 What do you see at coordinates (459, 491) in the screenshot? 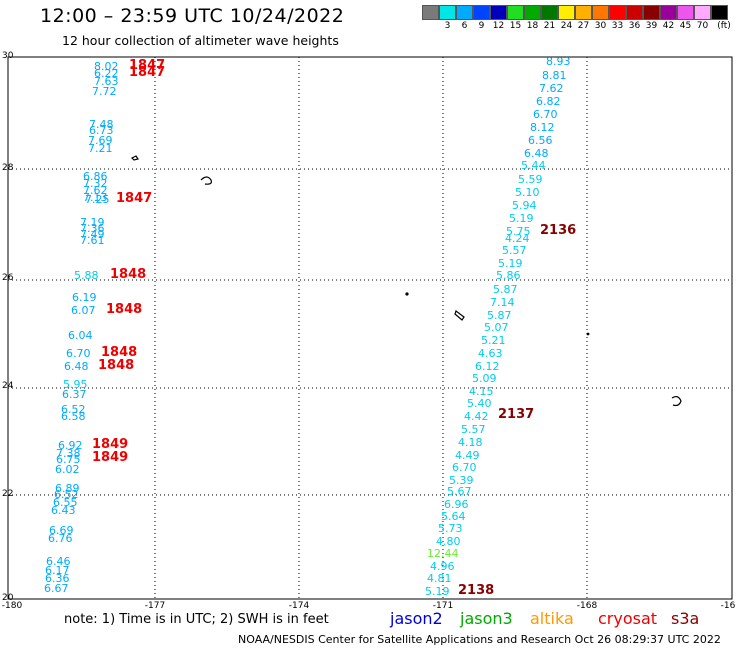
I see `wave-height-label: 5.67` at bounding box center [459, 491].